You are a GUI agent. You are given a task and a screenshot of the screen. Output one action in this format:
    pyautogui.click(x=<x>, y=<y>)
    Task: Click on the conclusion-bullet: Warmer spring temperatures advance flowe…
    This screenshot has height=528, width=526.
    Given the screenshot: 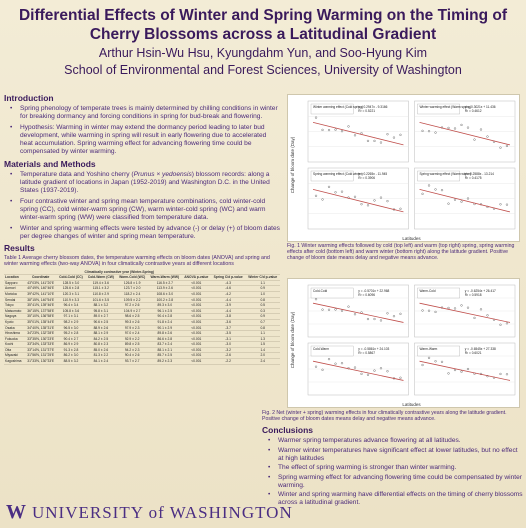 What is the action you would take?
    pyautogui.click(x=393, y=441)
    